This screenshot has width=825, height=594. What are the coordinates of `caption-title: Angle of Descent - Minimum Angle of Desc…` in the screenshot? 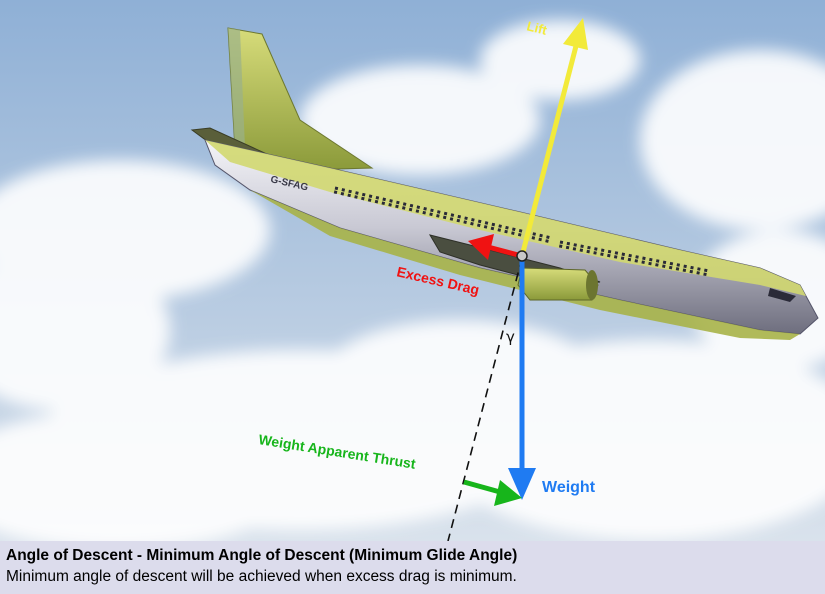 It's located at (262, 555).